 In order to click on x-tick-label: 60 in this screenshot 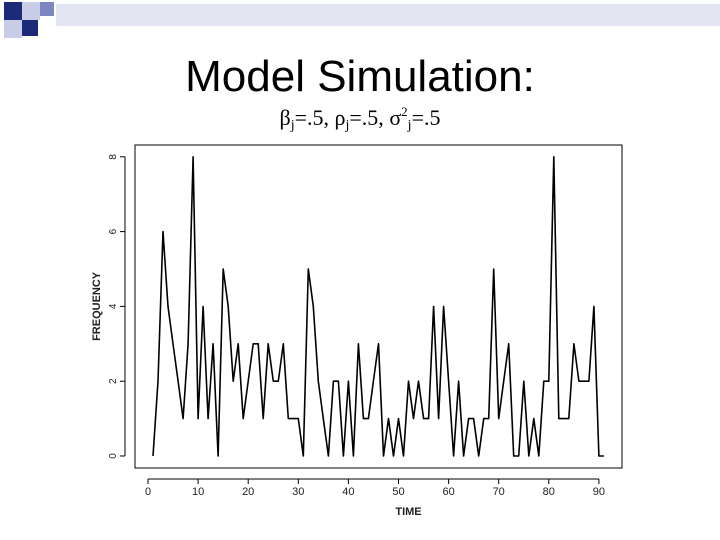, I will do `click(448, 492)`.